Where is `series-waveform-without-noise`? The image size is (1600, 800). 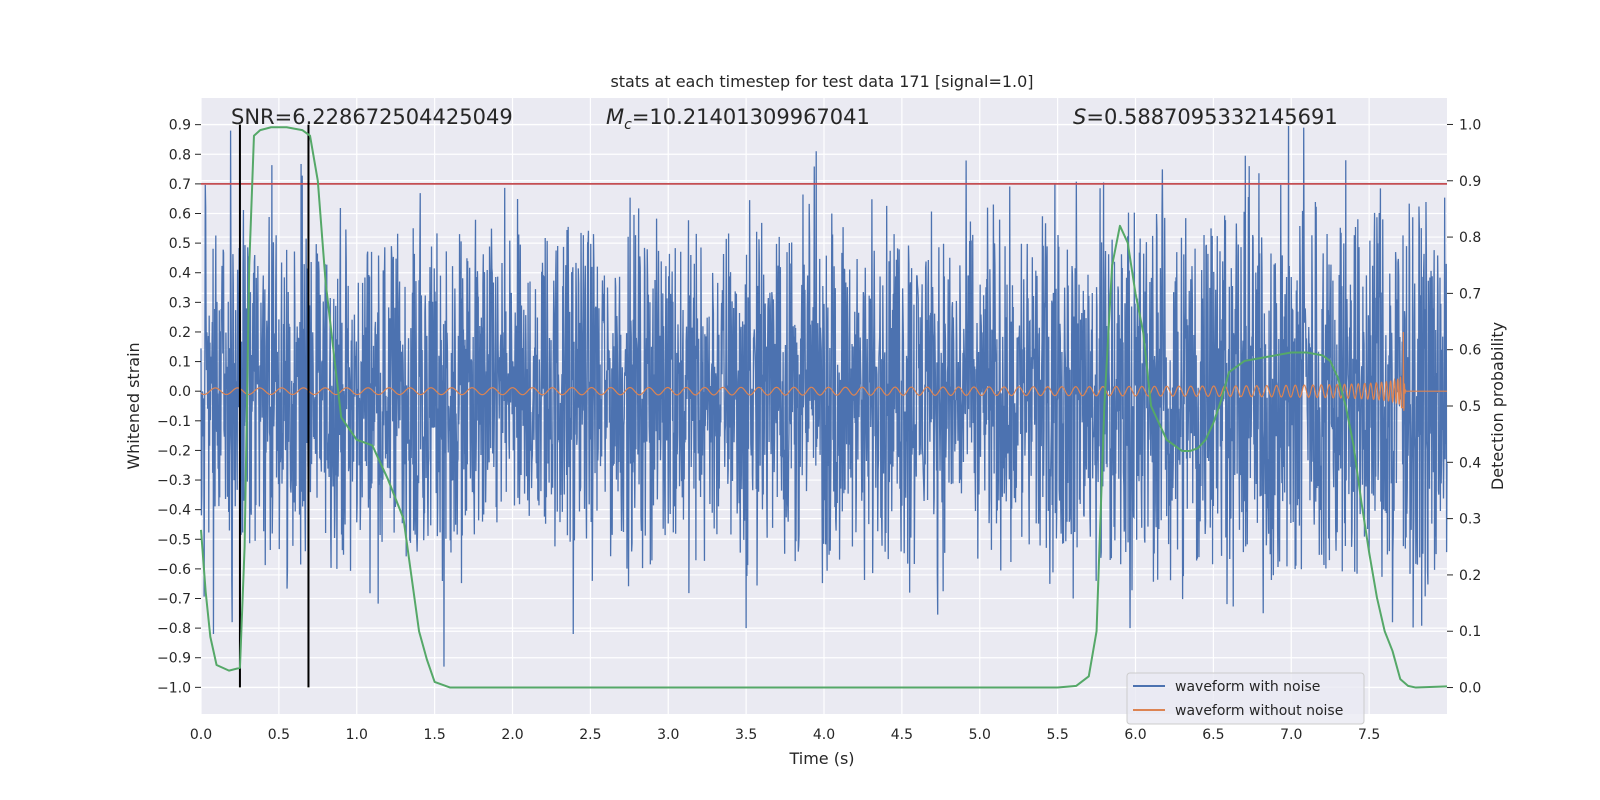 series-waveform-without-noise is located at coordinates (823, 371).